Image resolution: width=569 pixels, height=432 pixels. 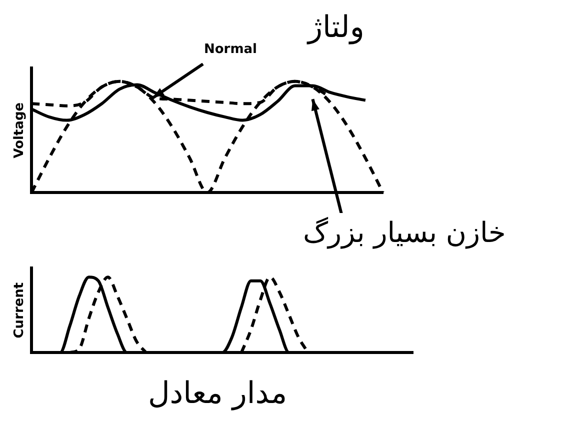 What do you see at coordinates (336, 27) in the screenshot?
I see `chart-title: ولتاژ` at bounding box center [336, 27].